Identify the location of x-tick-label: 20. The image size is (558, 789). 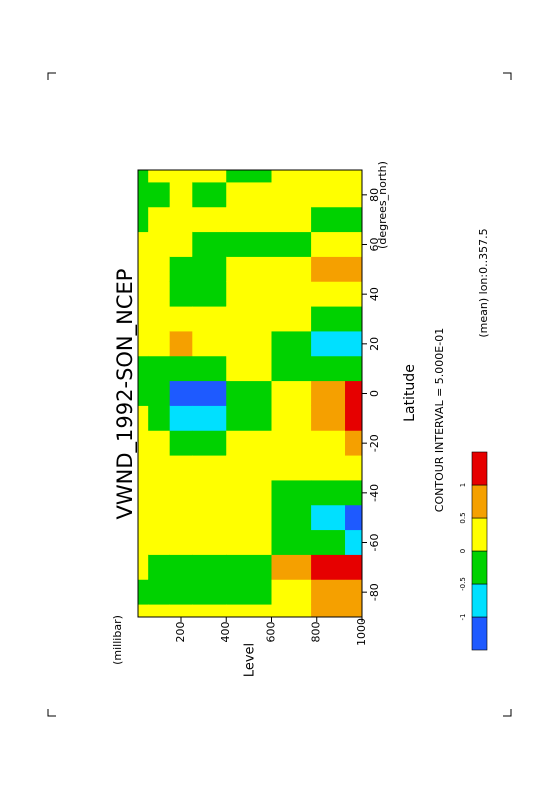
(374, 344).